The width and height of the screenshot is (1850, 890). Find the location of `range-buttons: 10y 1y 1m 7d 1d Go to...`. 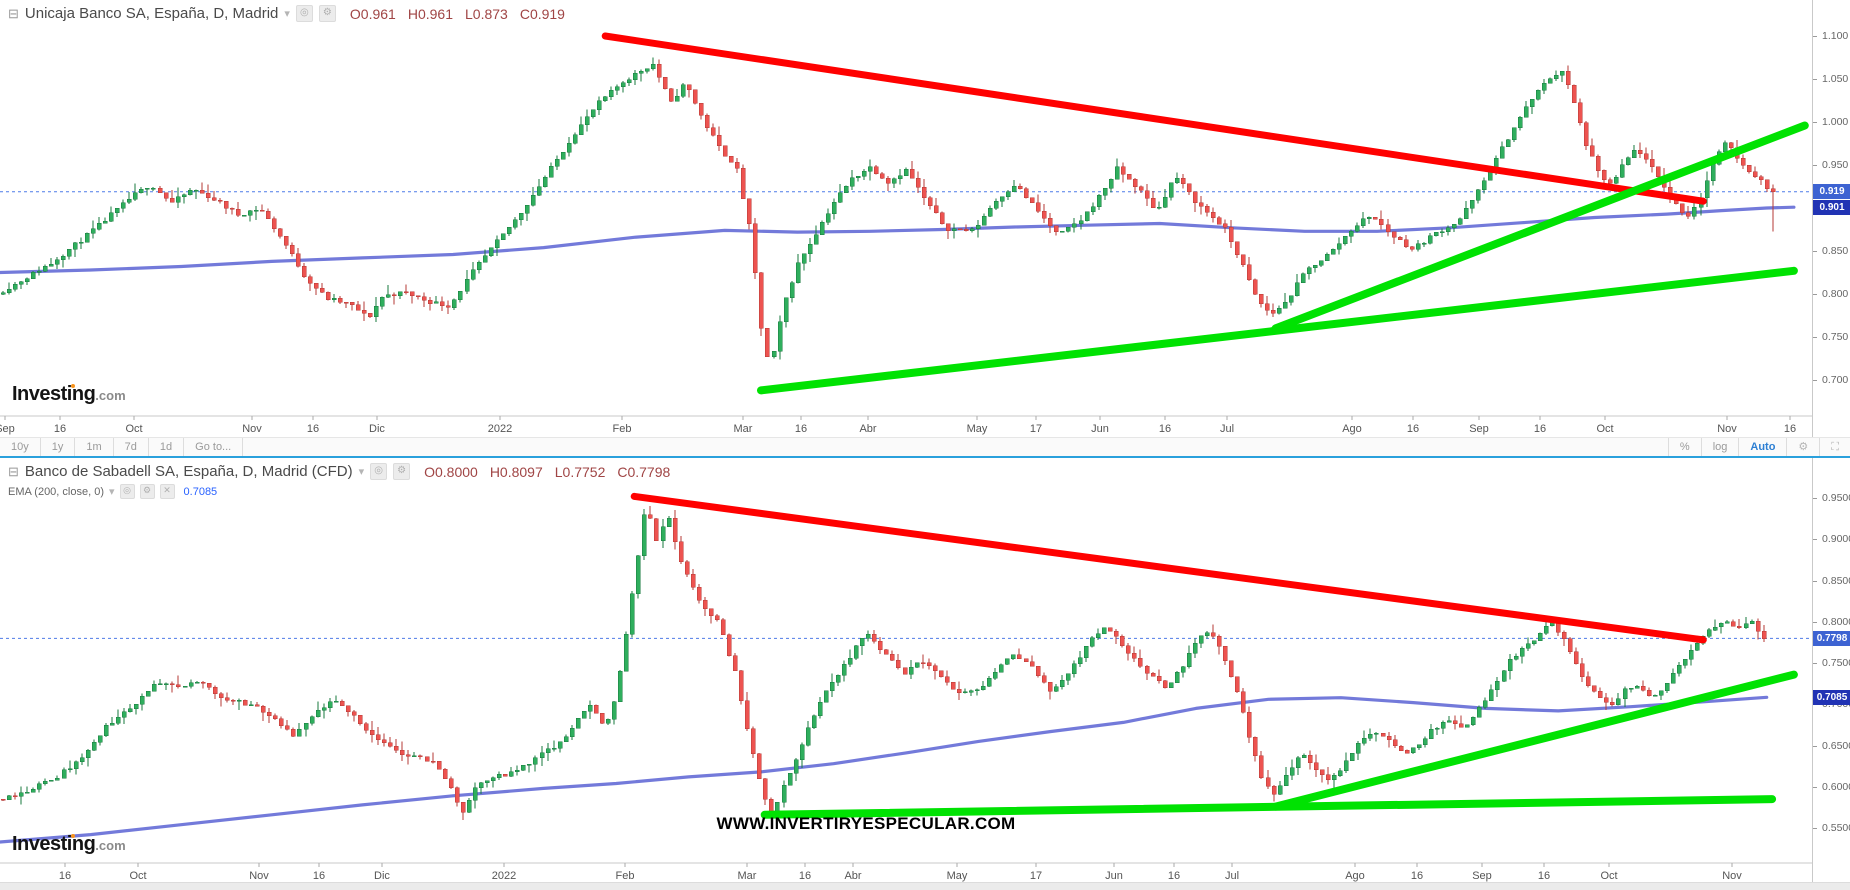

range-buttons: 10y 1y 1m 7d 1d Go to... is located at coordinates (122, 447).